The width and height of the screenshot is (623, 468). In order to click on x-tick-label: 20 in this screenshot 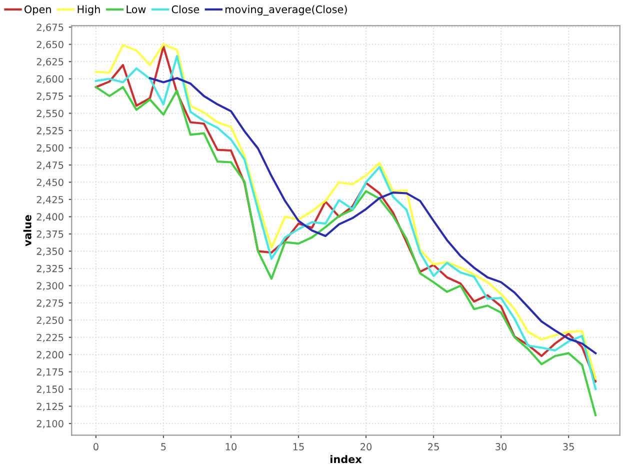, I will do `click(366, 446)`.